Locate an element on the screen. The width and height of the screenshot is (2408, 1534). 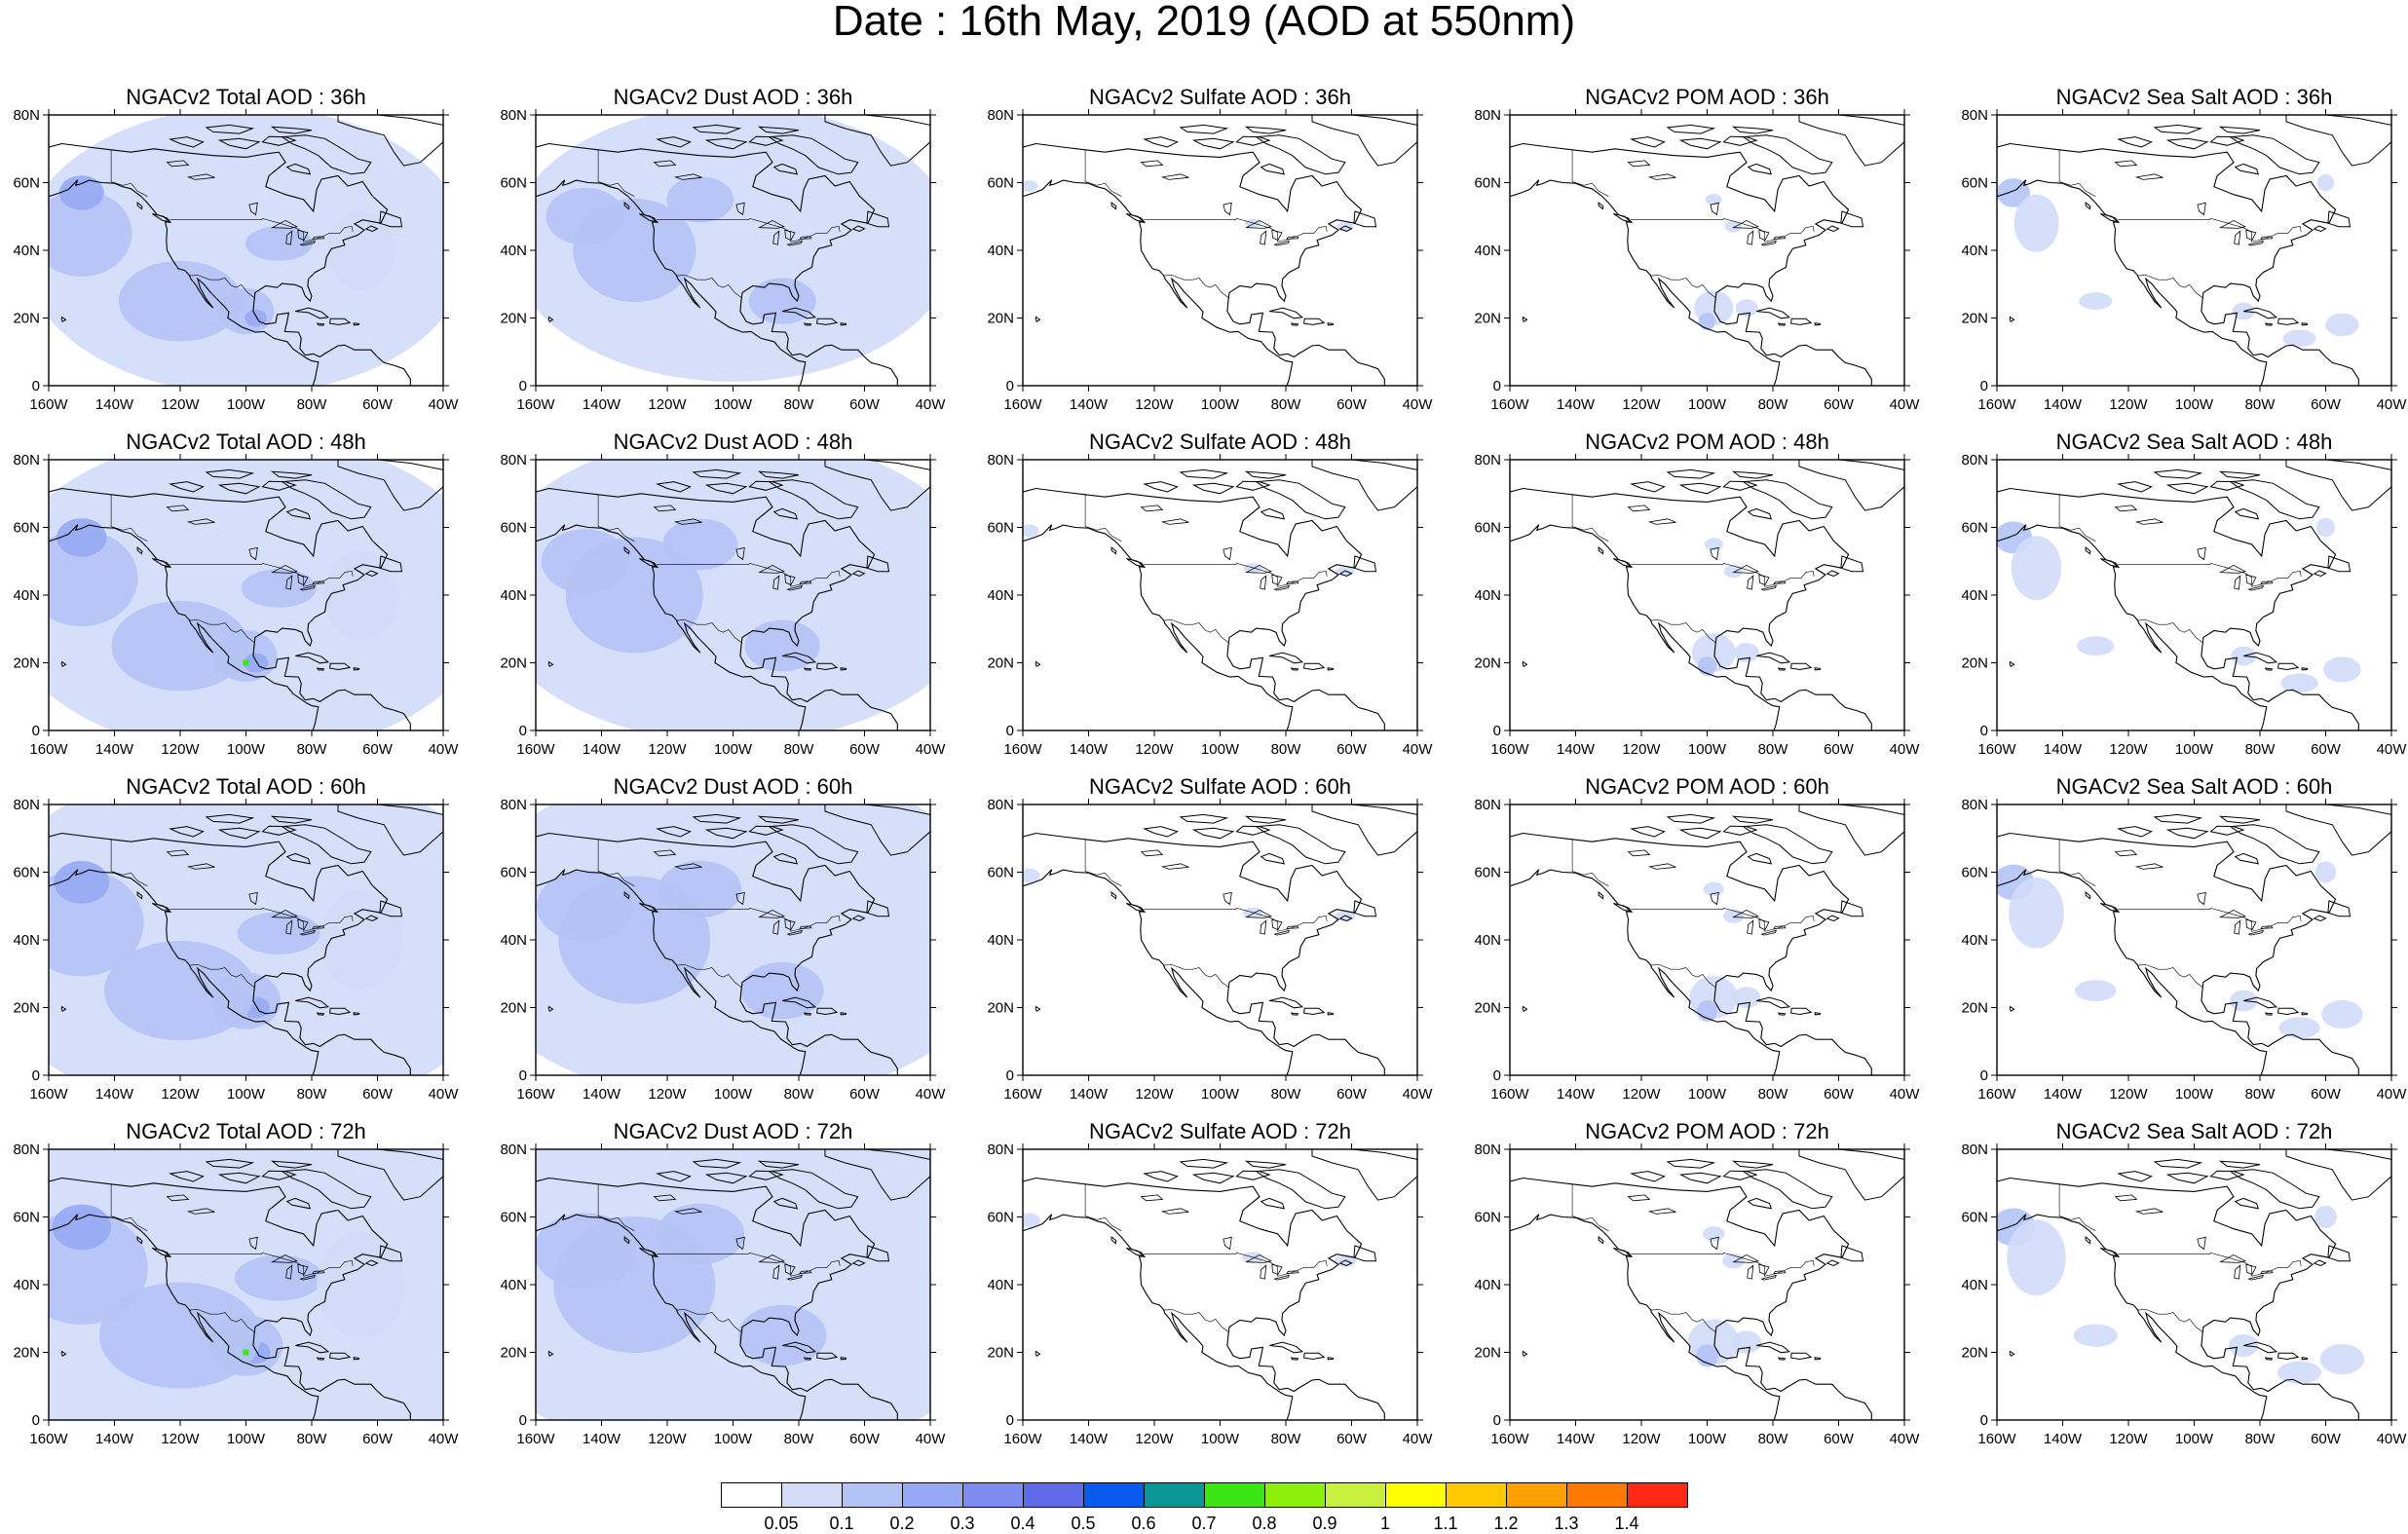
figure-title: Date : 16th May, 2019 (AOD at 550nm) is located at coordinates (1204, 22).